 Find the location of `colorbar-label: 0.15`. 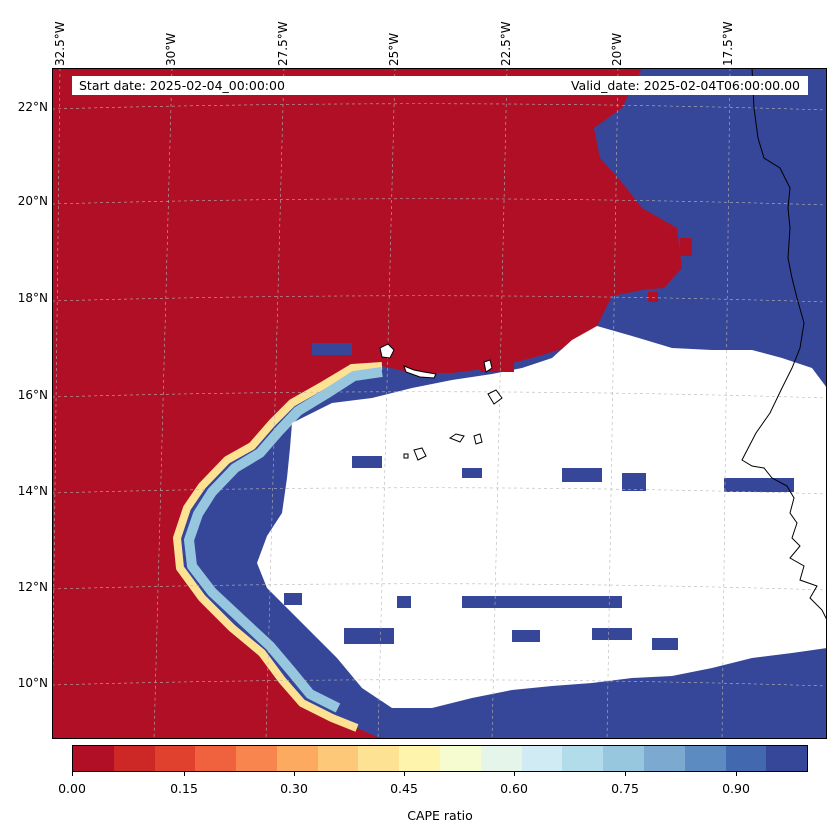

colorbar-label: 0.15 is located at coordinates (184, 788).